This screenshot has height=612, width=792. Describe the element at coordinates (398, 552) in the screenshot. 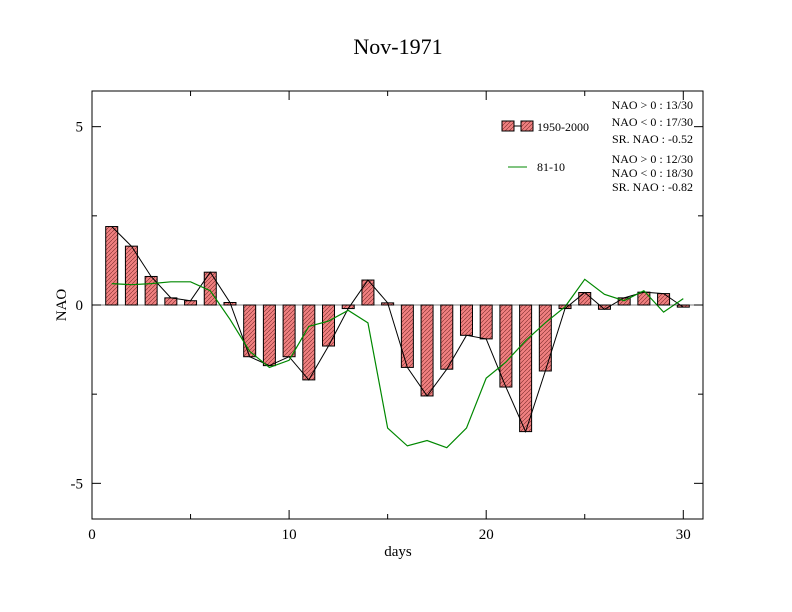

I see `x-axis-label: days` at that location.